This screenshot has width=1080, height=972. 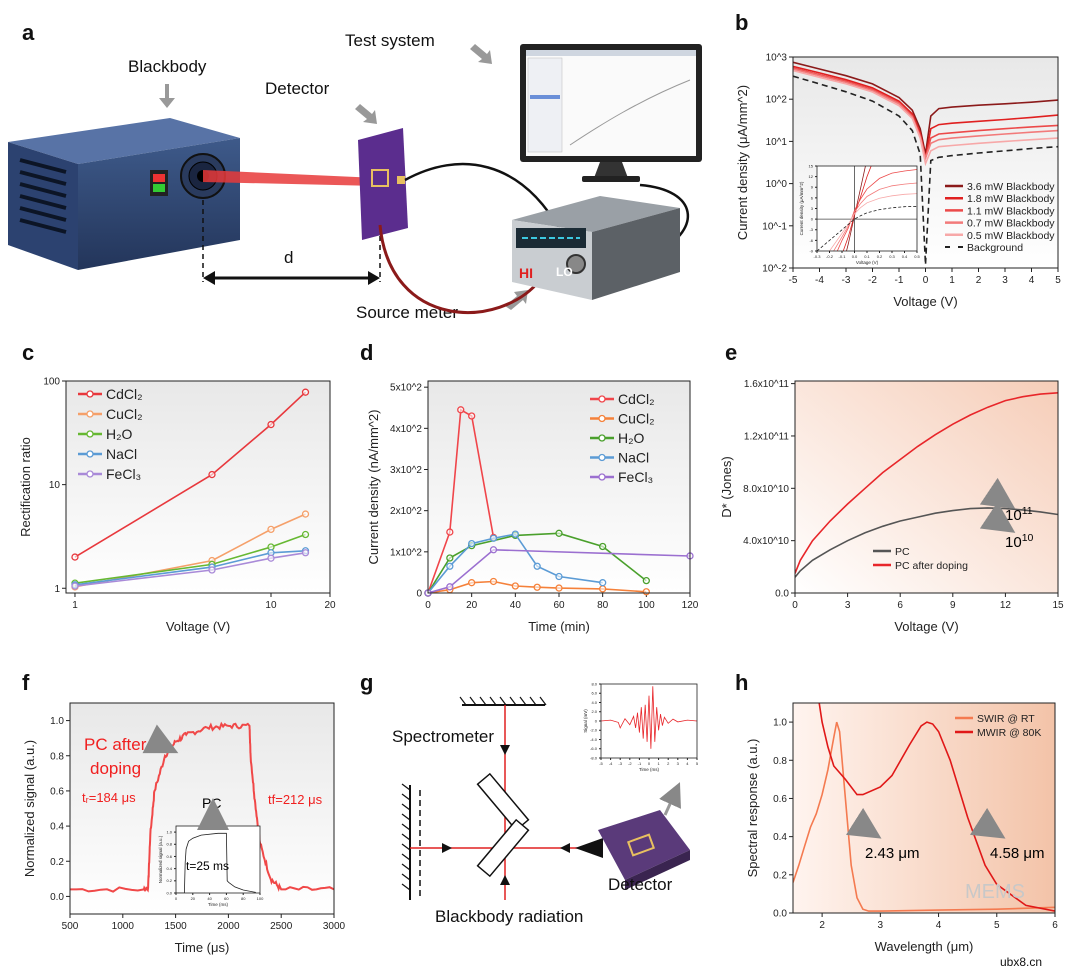 I want to click on y-tick-label: 0.0, so click(x=782, y=594).